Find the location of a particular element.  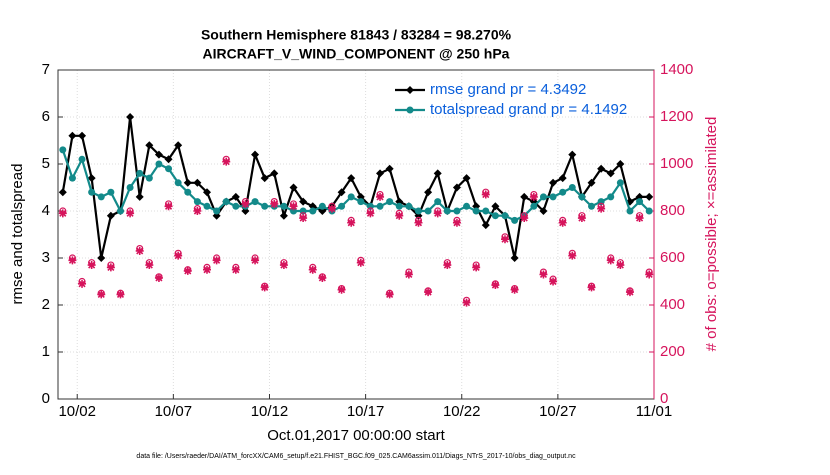

x-axis-label: Oct.01,2017 00:00:00 start is located at coordinates (356, 435).